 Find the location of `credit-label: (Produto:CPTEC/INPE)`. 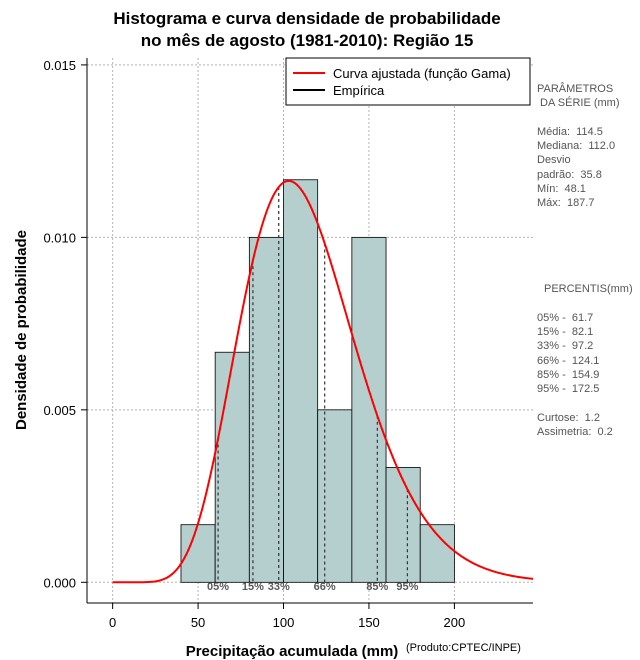

credit-label: (Produto:CPTEC/INPE) is located at coordinates (463, 648).